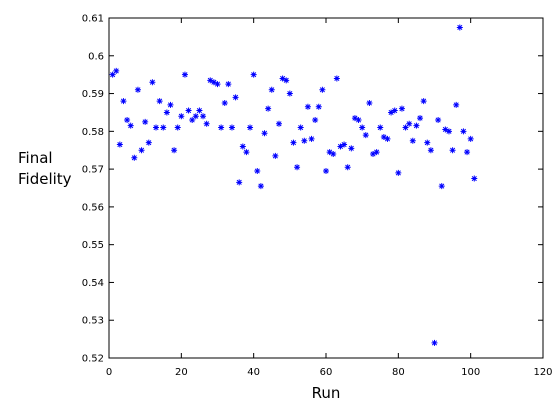 The image size is (560, 420). What do you see at coordinates (93, 94) in the screenshot?
I see `y-tick-label: 0.59` at bounding box center [93, 94].